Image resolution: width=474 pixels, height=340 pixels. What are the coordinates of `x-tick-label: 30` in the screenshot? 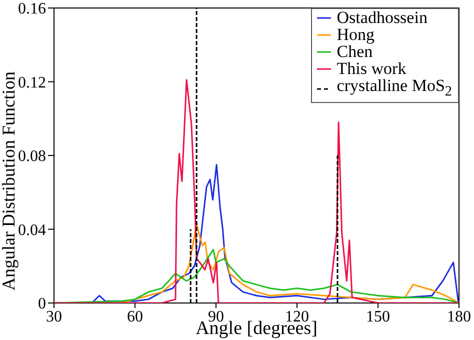 It's located at (54, 317).